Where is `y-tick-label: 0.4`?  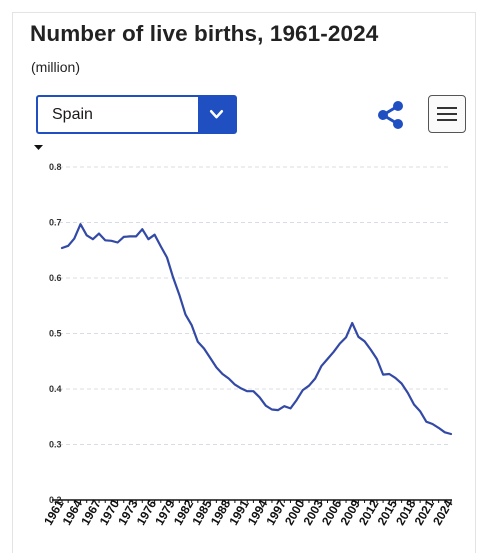 y-tick-label: 0.4 is located at coordinates (55, 389).